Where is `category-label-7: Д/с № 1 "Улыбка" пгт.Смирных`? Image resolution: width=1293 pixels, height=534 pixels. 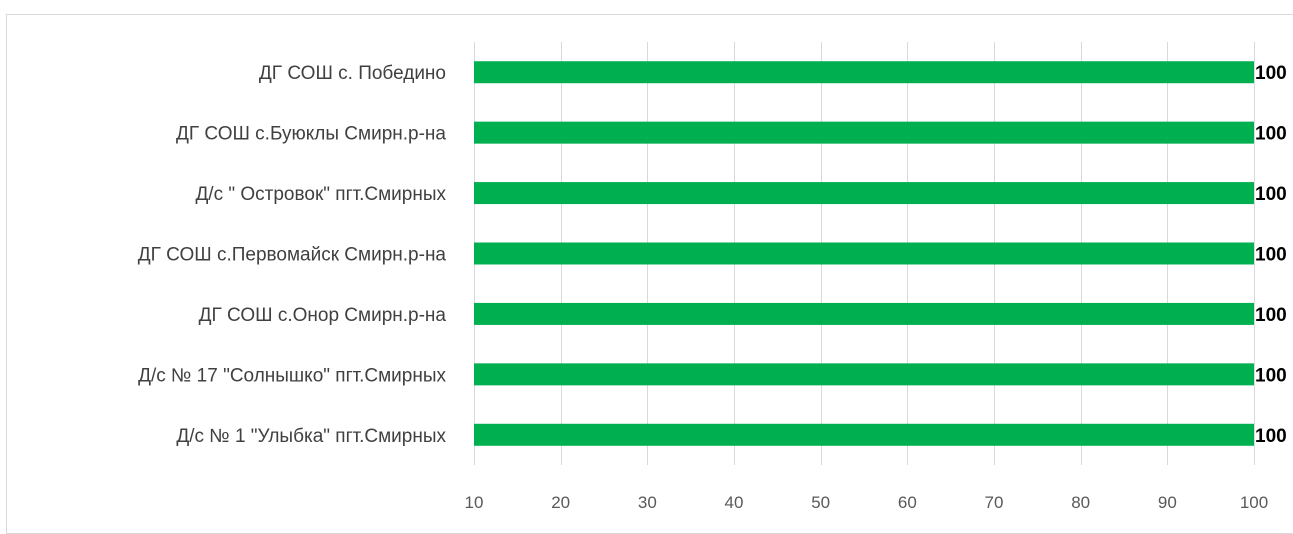 category-label-7: Д/с № 1 "Улыбка" пгт.Смирных is located at coordinates (311, 436).